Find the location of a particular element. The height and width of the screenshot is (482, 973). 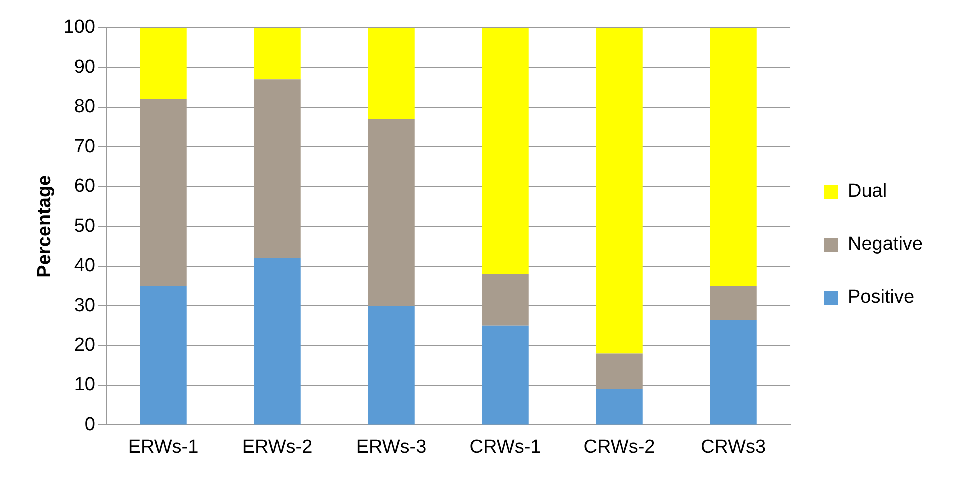

legend-label: Dual is located at coordinates (868, 191).